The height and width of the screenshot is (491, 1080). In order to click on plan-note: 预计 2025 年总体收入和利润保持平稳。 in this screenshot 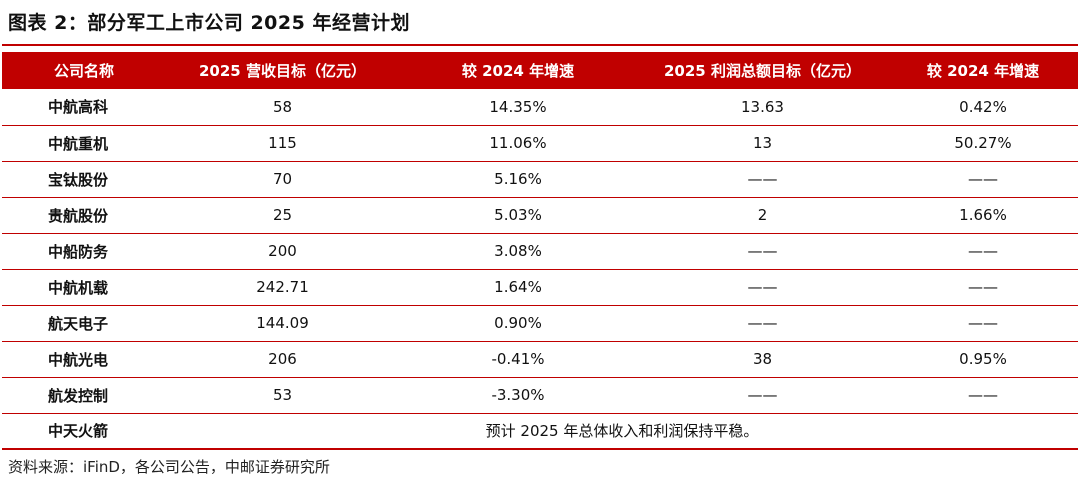, I will do `click(622, 431)`.